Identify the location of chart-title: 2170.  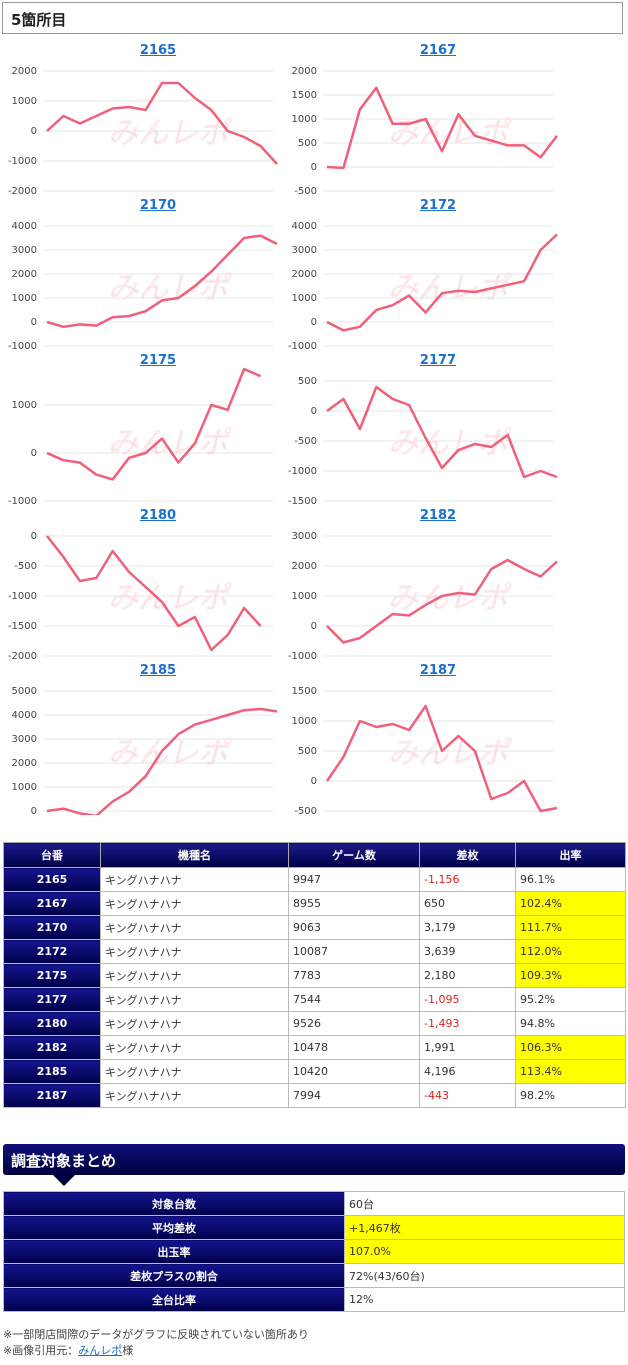
(158, 205).